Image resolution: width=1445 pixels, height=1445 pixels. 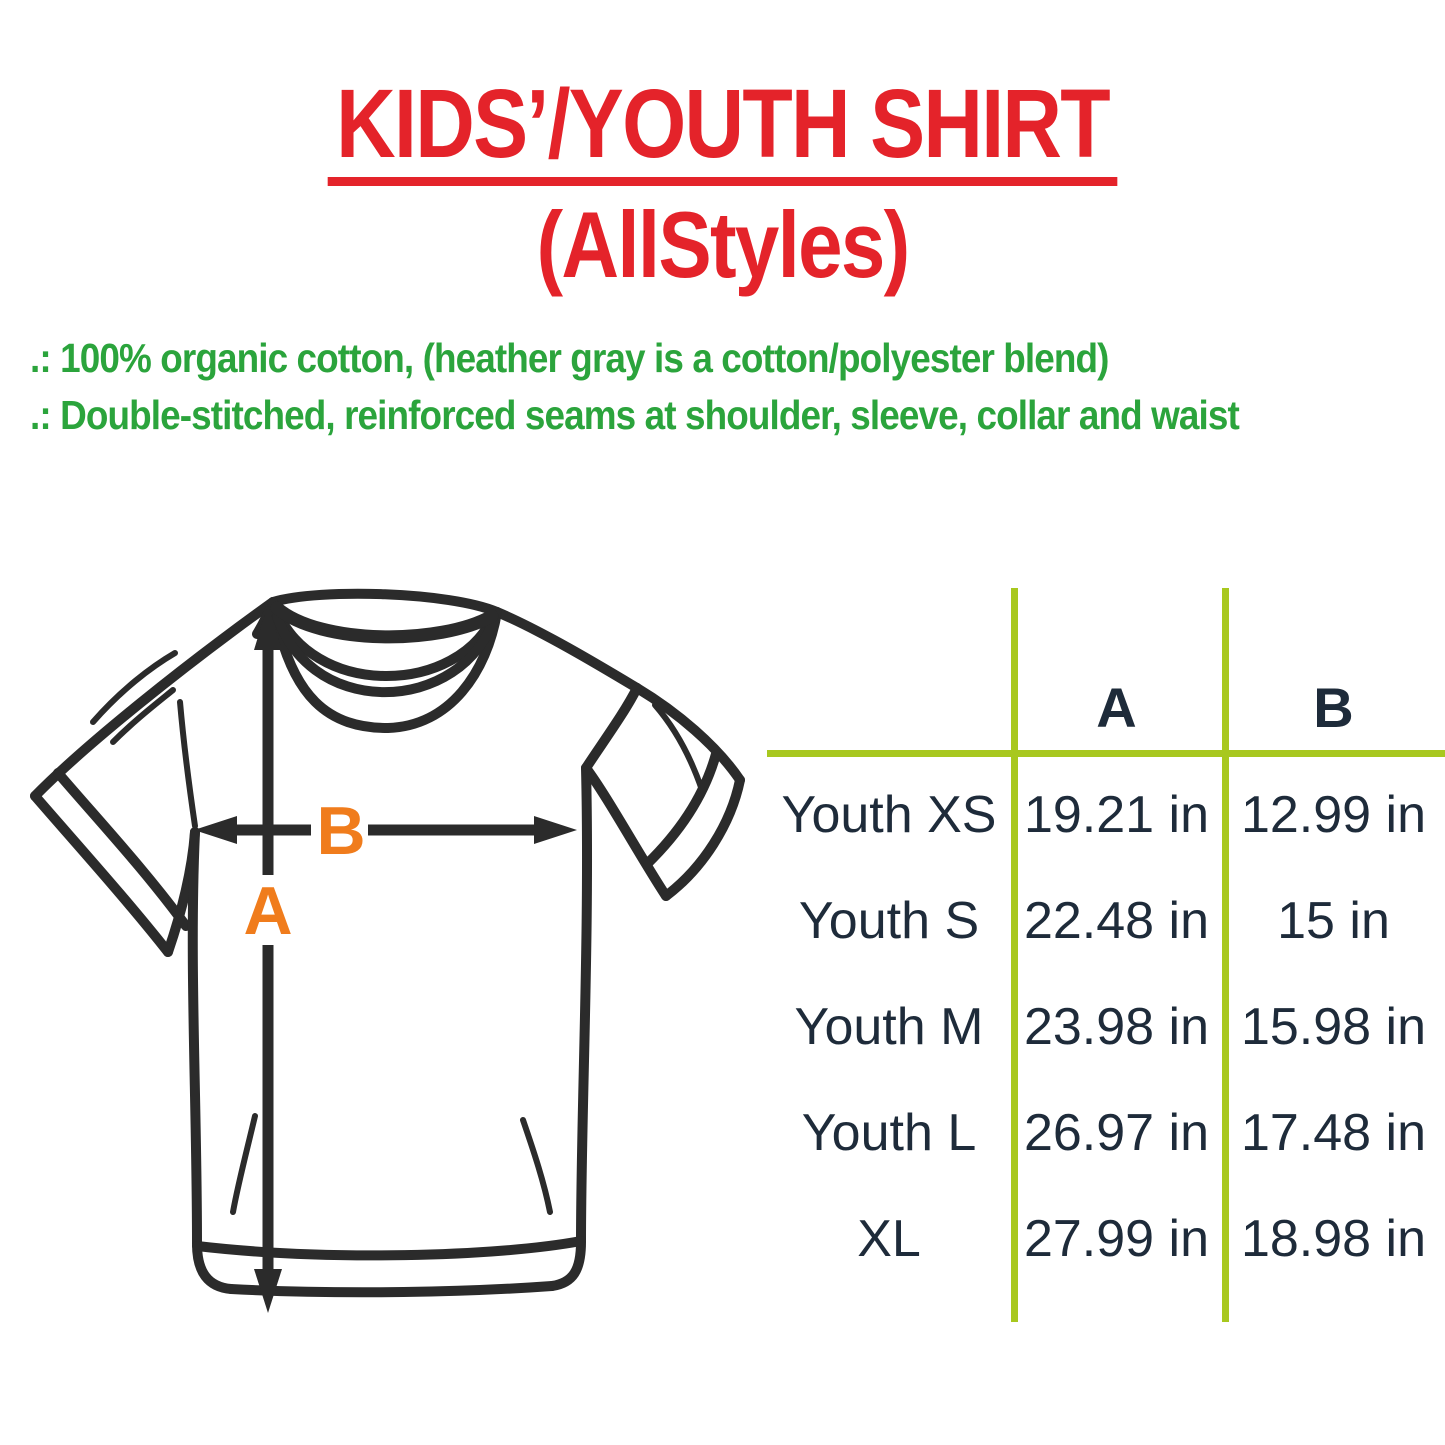 I want to click on measurement-label-a: A, so click(x=267, y=911).